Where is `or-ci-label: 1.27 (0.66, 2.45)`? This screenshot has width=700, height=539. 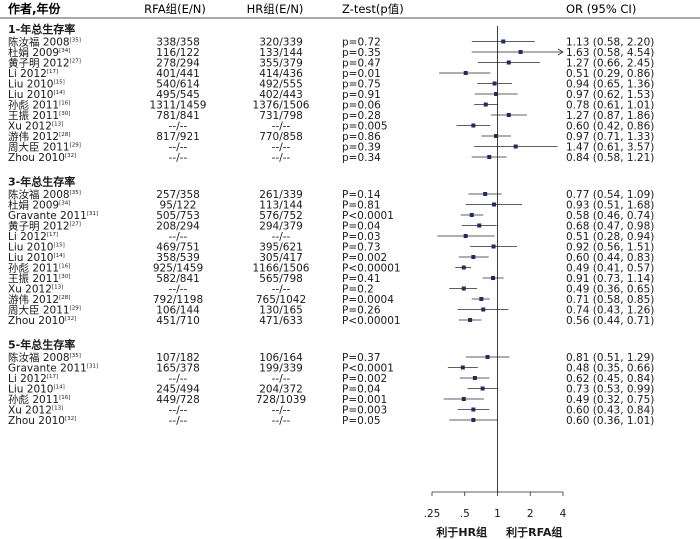 or-ci-label: 1.27 (0.66, 2.45) is located at coordinates (610, 64).